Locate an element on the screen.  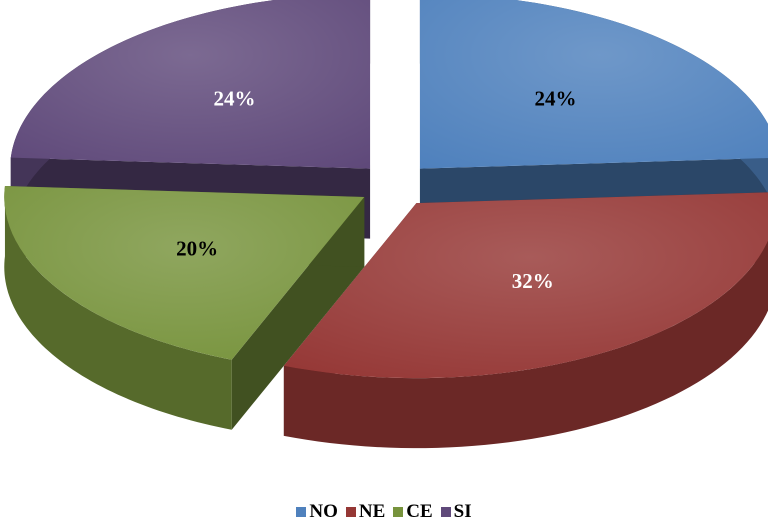
legend-swatch-no is located at coordinates (301, 512).